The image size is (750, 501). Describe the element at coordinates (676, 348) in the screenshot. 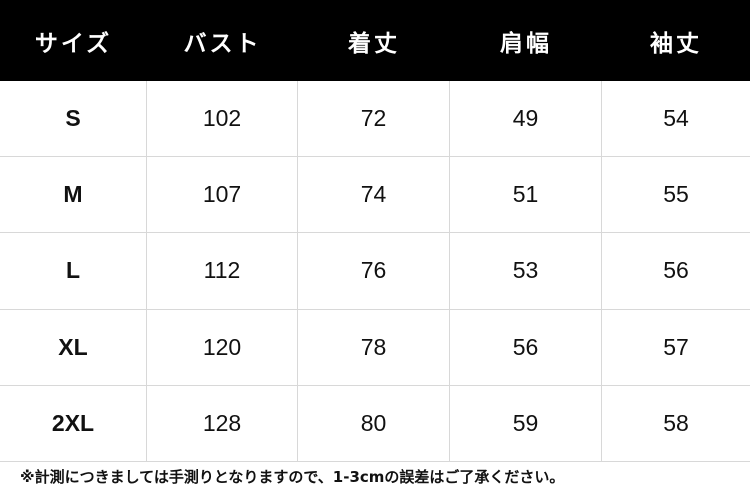

I see `table-cell: 57` at that location.